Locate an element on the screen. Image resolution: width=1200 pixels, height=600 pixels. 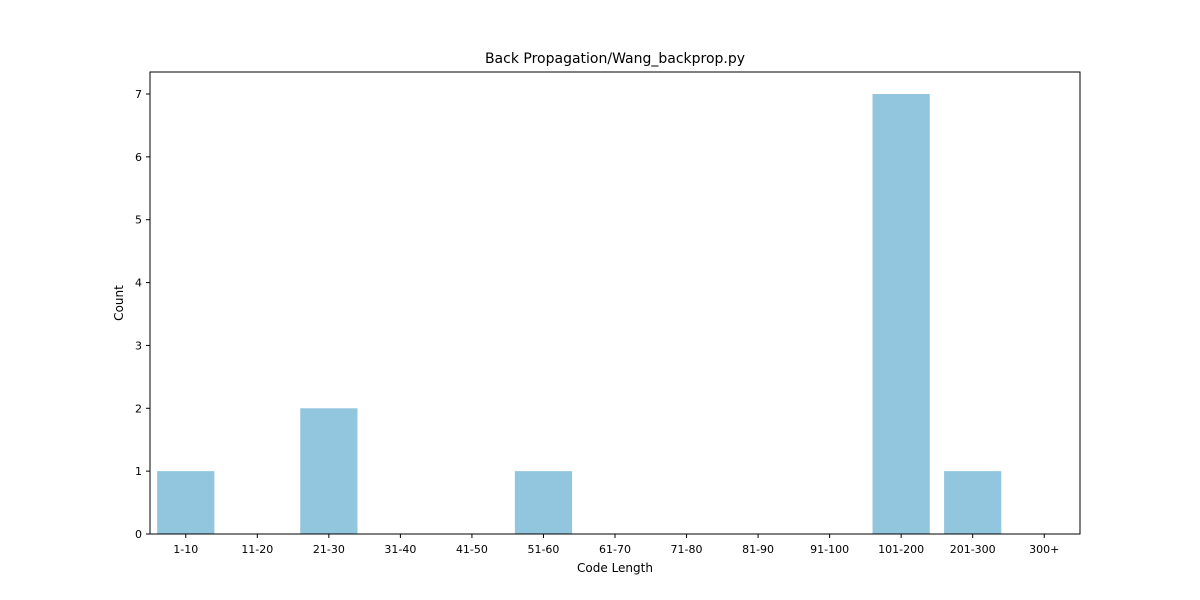
x-tick-label: 201-300 is located at coordinates (973, 549).